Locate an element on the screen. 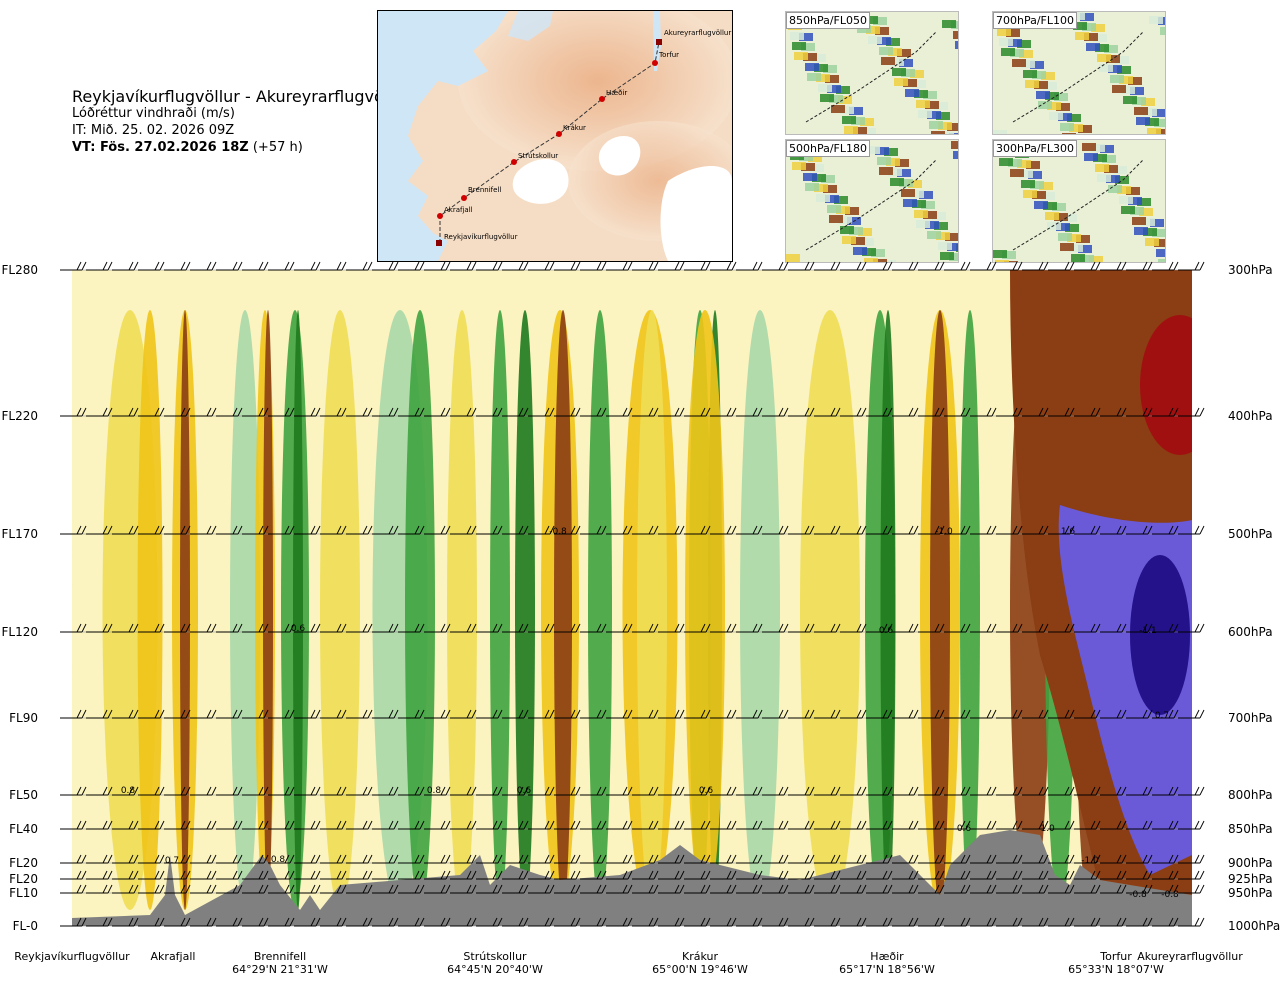 This screenshot has height=981, width=1280. level-map-route is located at coordinates (871, 205).